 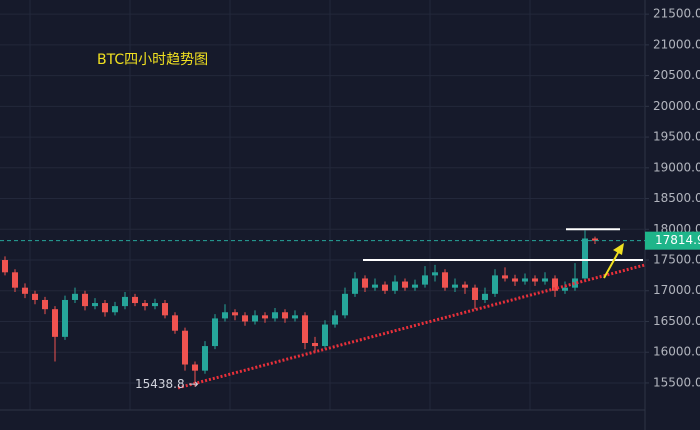 I want to click on y-tick-label: 15500.0, so click(x=676, y=382).